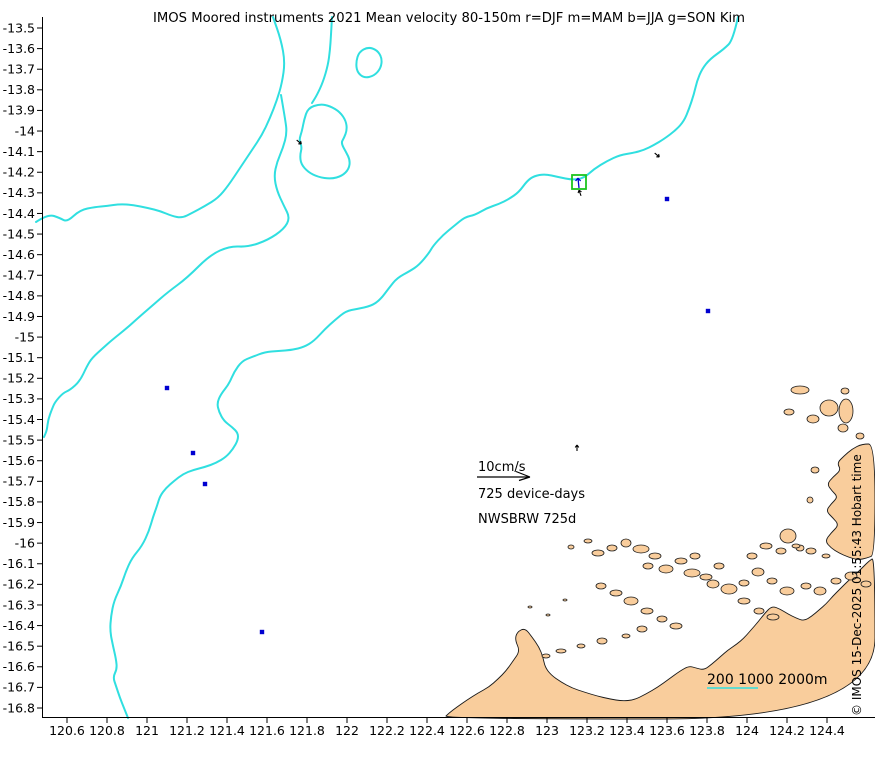 The width and height of the screenshot is (875, 760). Describe the element at coordinates (19, 645) in the screenshot. I see `y-tick-label: -16.5` at that location.